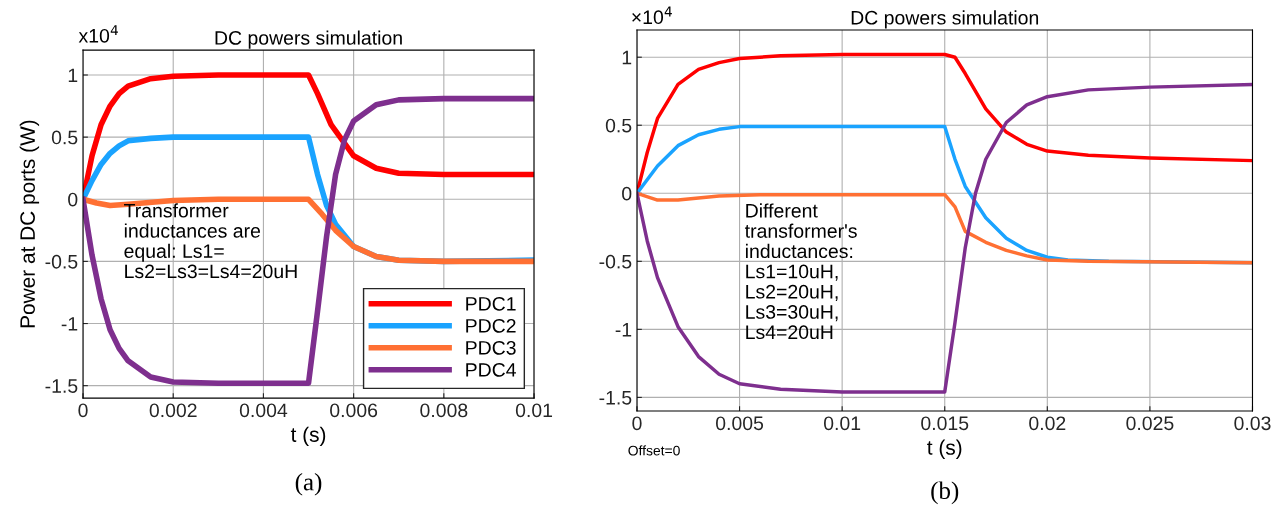 This screenshot has width=1285, height=517. I want to click on legend-label: PDC4, so click(491, 369).